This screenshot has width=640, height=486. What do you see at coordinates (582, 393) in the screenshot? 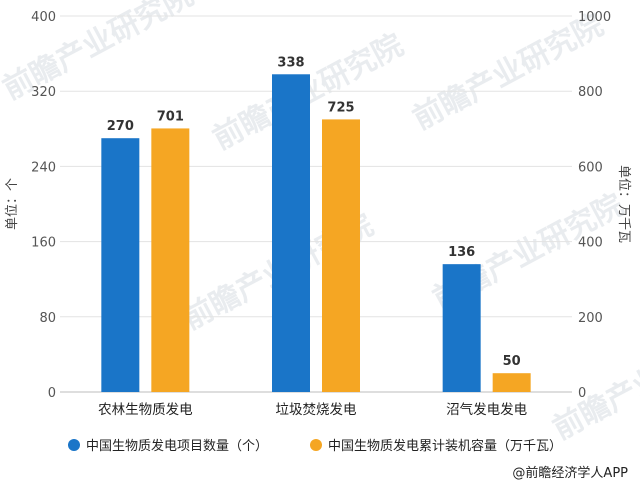
I see `right-tick-label: 0` at bounding box center [582, 393].